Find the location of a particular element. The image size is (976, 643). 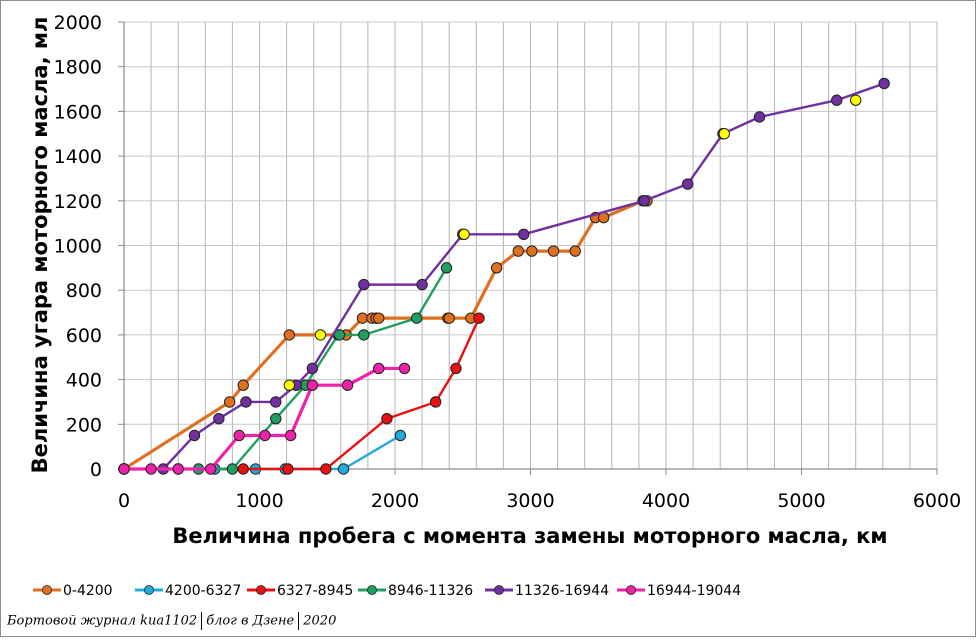

y-tick-label: 800 is located at coordinates (84, 291).